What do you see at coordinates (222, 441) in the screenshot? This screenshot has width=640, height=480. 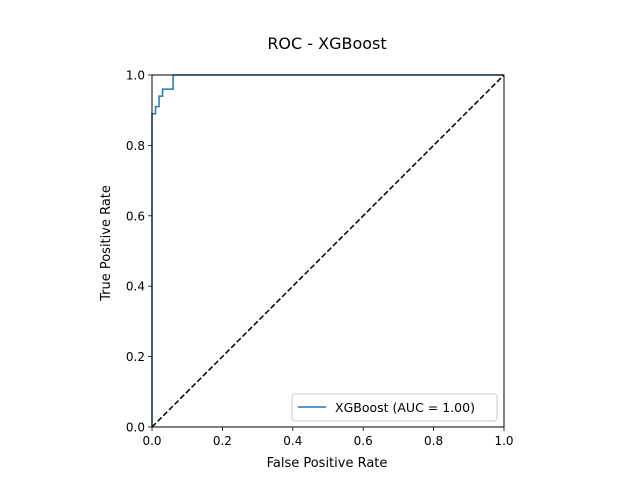 I see `x-tick-label: 0.2` at bounding box center [222, 441].